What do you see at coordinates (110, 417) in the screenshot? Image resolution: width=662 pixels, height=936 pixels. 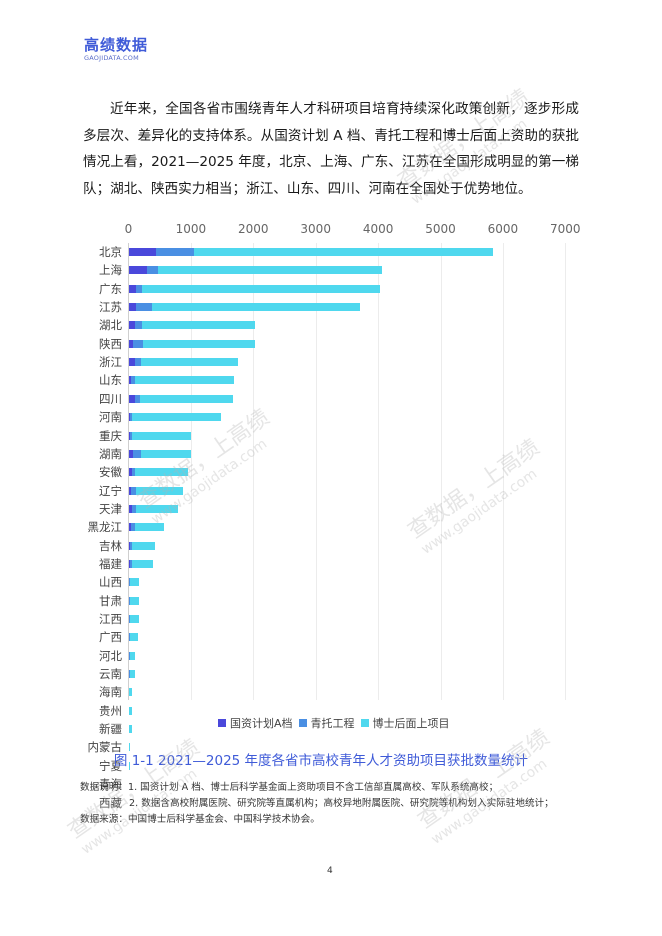 I see `category-label: 河南` at bounding box center [110, 417].